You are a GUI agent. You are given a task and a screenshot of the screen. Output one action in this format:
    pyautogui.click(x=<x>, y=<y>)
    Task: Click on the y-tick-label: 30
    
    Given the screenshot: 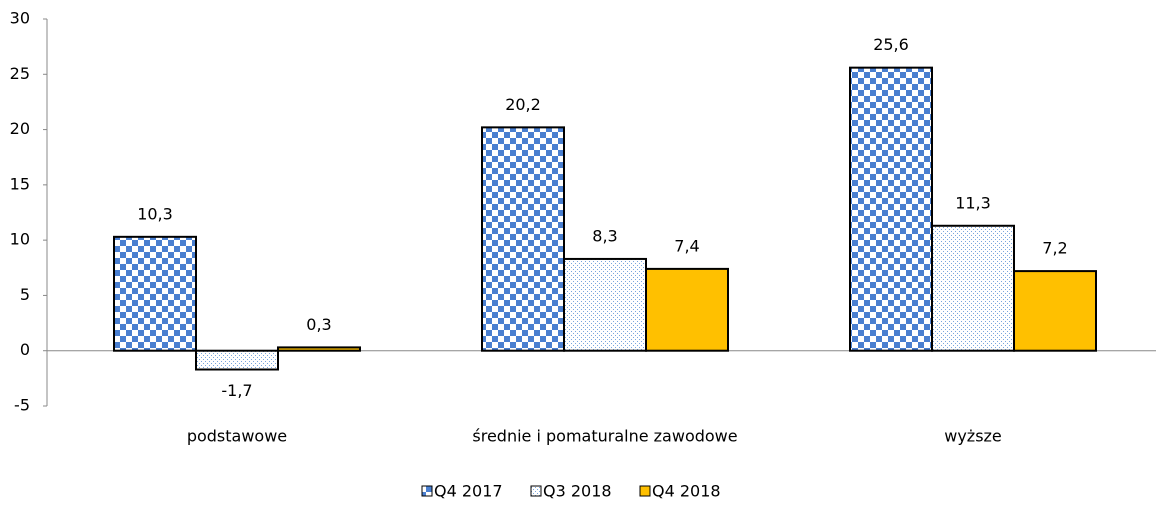 What is the action you would take?
    pyautogui.click(x=20, y=18)
    